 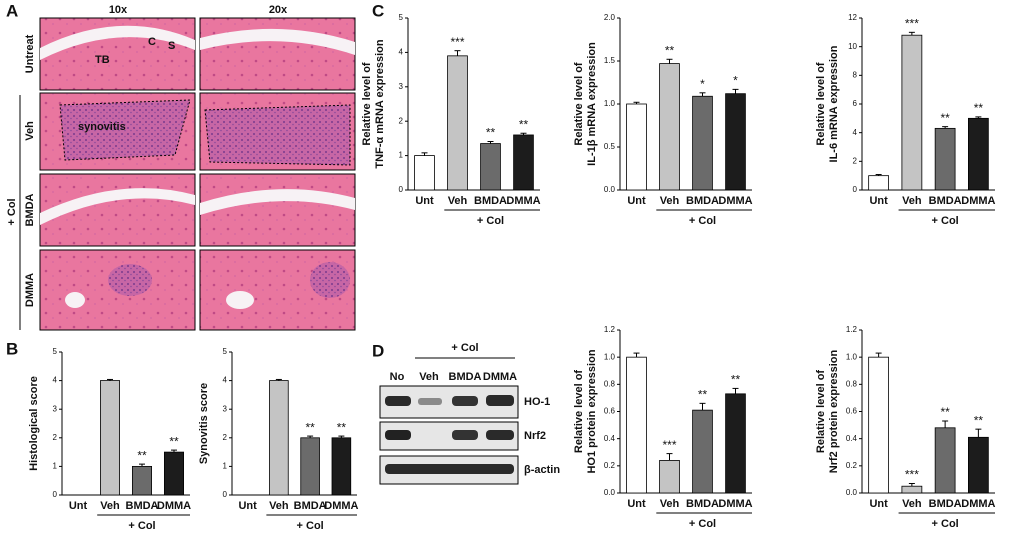 What do you see at coordinates (152, 42) in the screenshot?
I see `annotation: C` at bounding box center [152, 42].